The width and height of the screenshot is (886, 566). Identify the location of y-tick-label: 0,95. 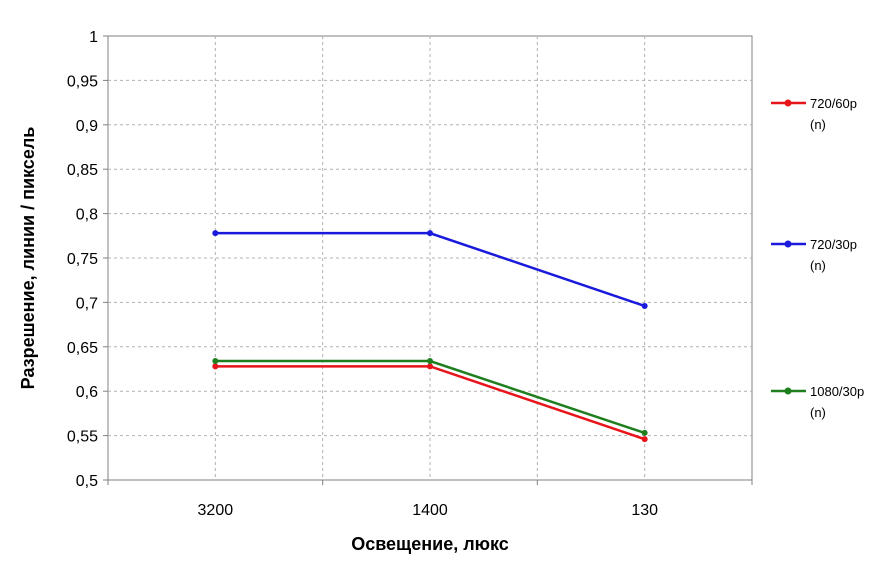
(82, 81).